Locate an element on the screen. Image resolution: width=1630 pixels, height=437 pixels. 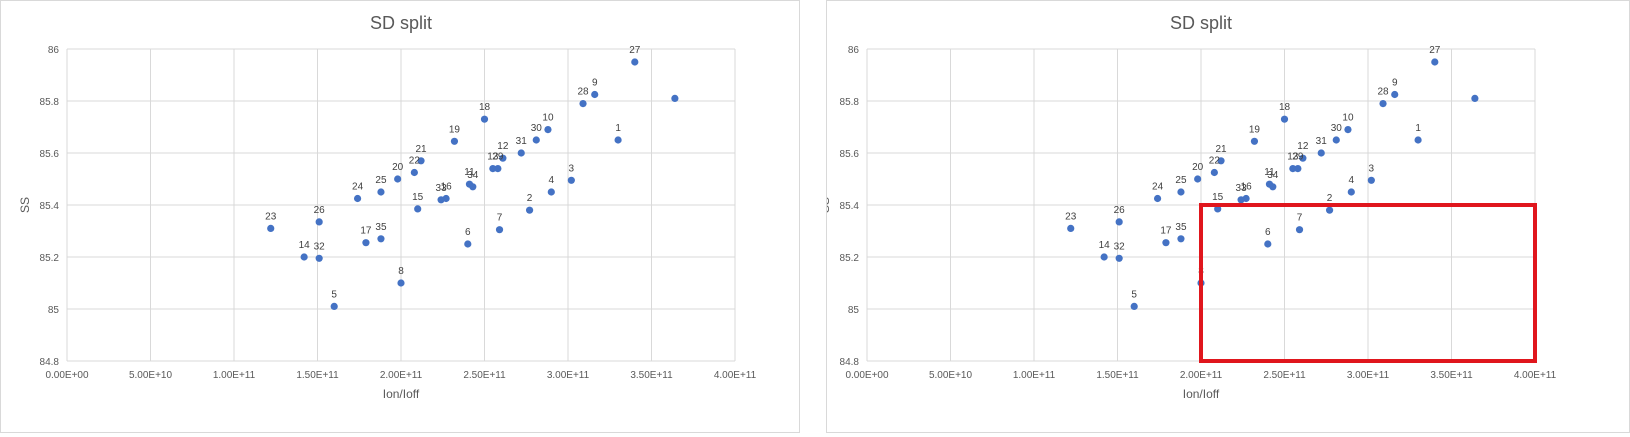
highlight-region is located at coordinates (1368, 283).